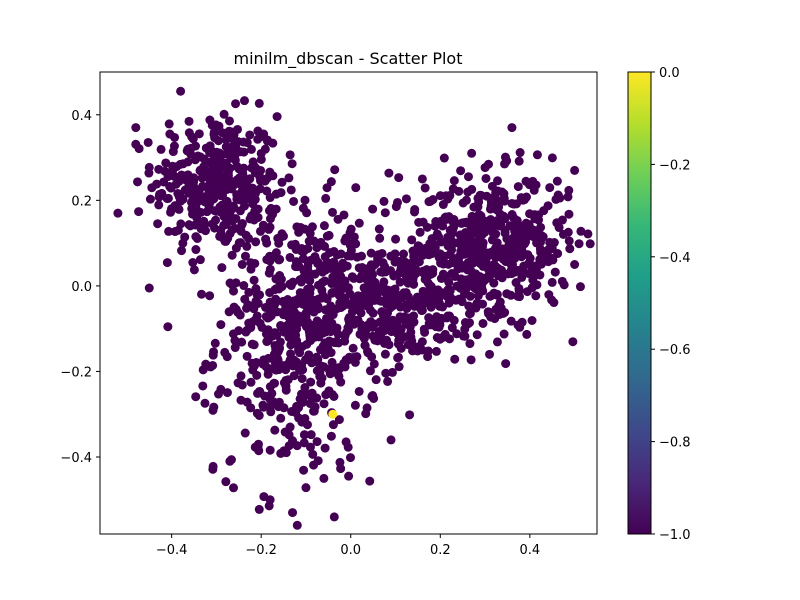 This screenshot has height=600, width=800. I want to click on y-tick-label: 0.0, so click(81, 287).